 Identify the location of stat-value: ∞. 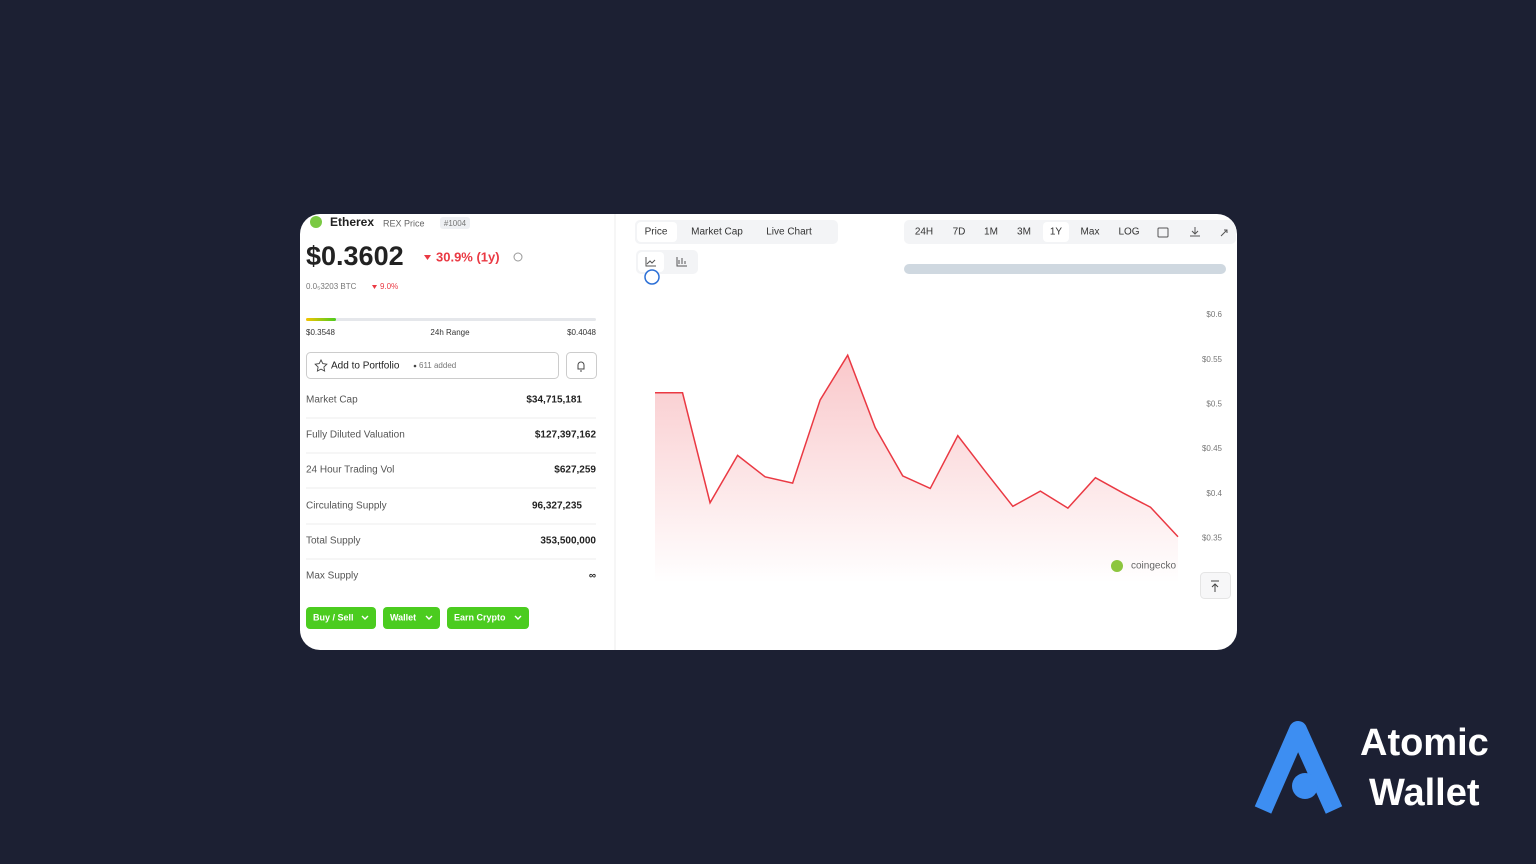
(592, 576).